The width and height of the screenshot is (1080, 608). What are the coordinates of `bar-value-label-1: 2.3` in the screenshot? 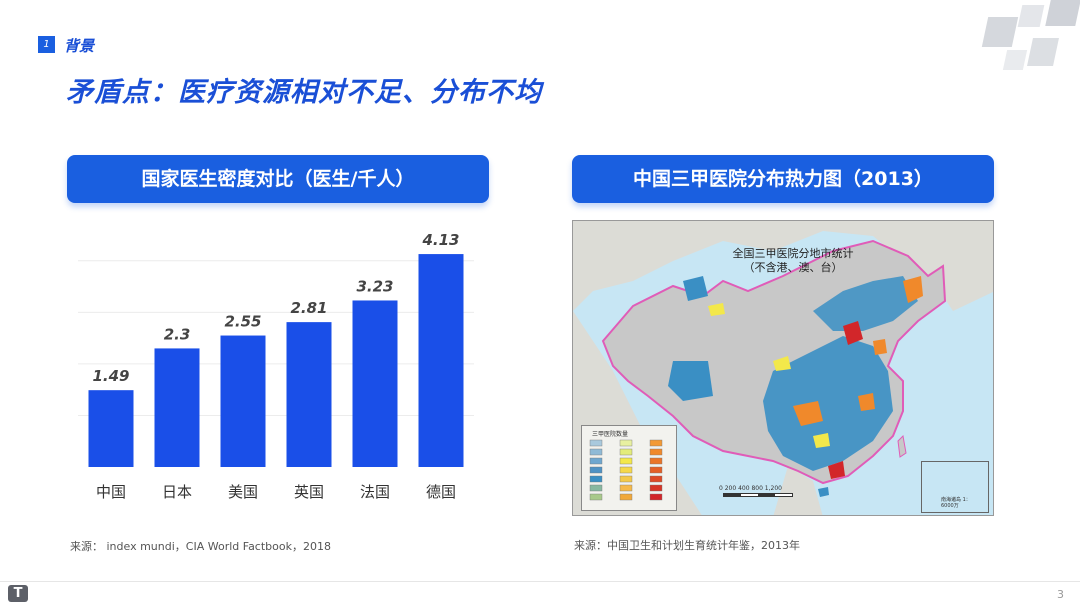 It's located at (177, 334).